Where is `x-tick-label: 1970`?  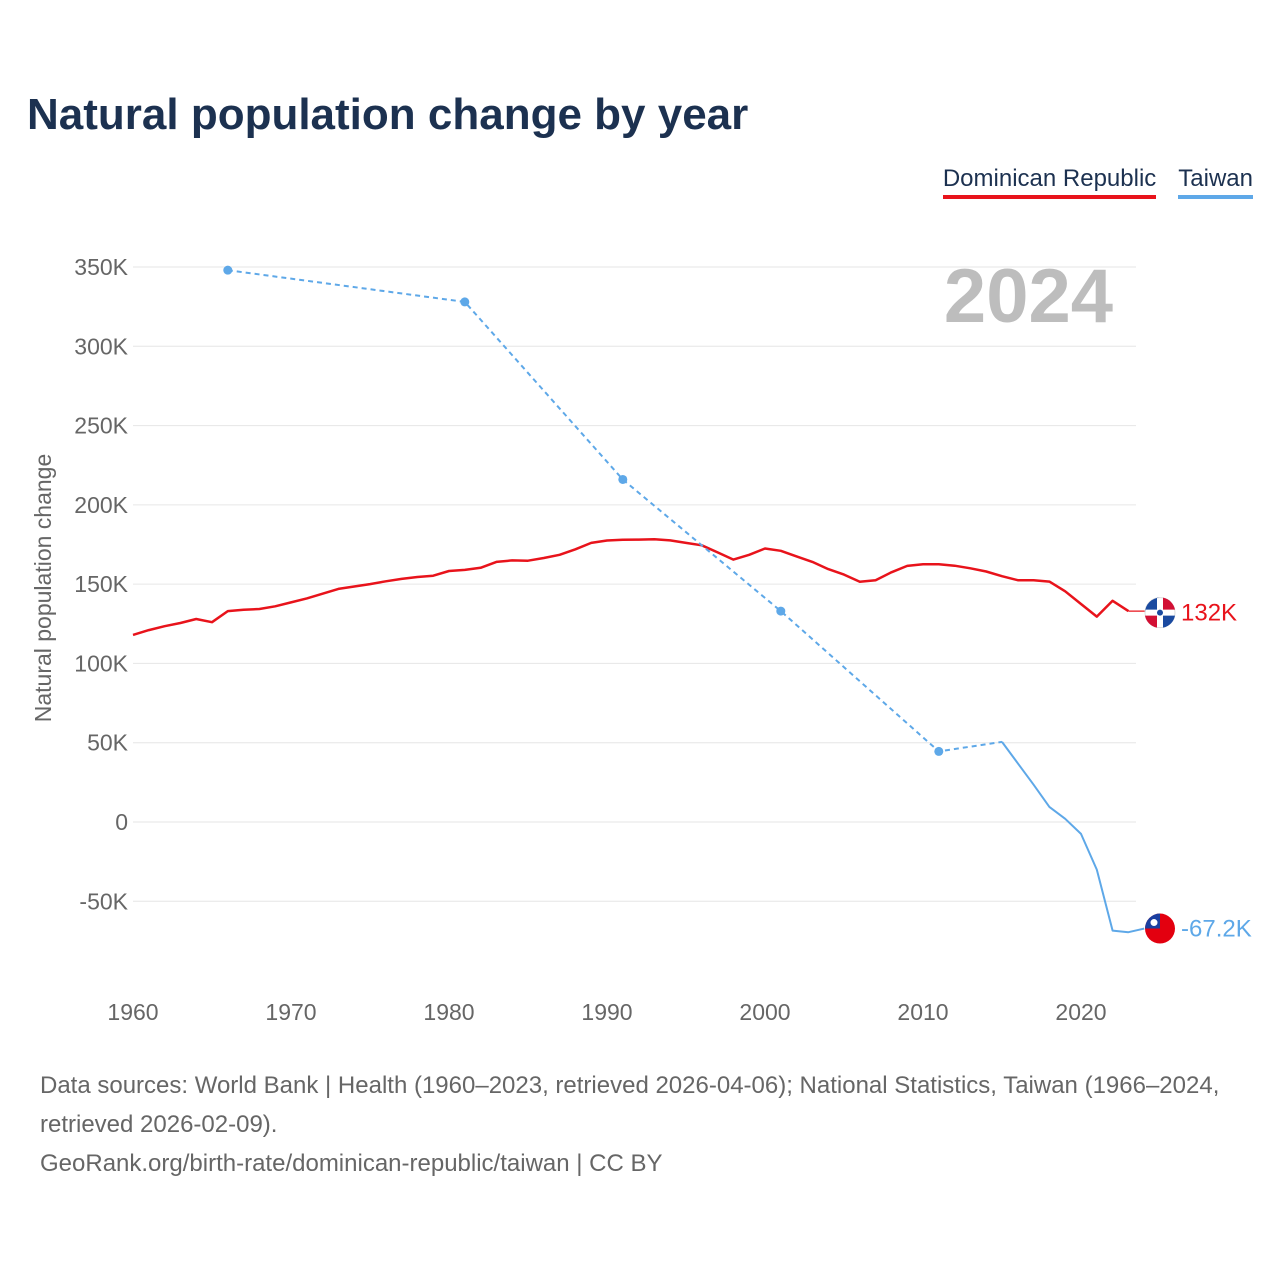
x-tick-label: 1970 is located at coordinates (290, 1012).